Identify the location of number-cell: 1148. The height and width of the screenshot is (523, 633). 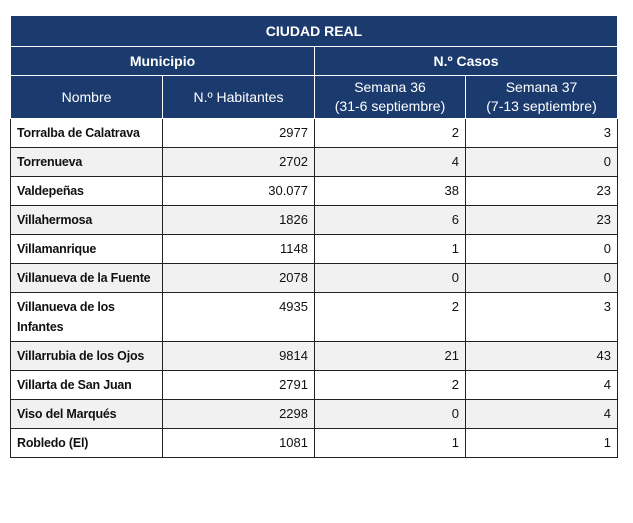
(238, 249).